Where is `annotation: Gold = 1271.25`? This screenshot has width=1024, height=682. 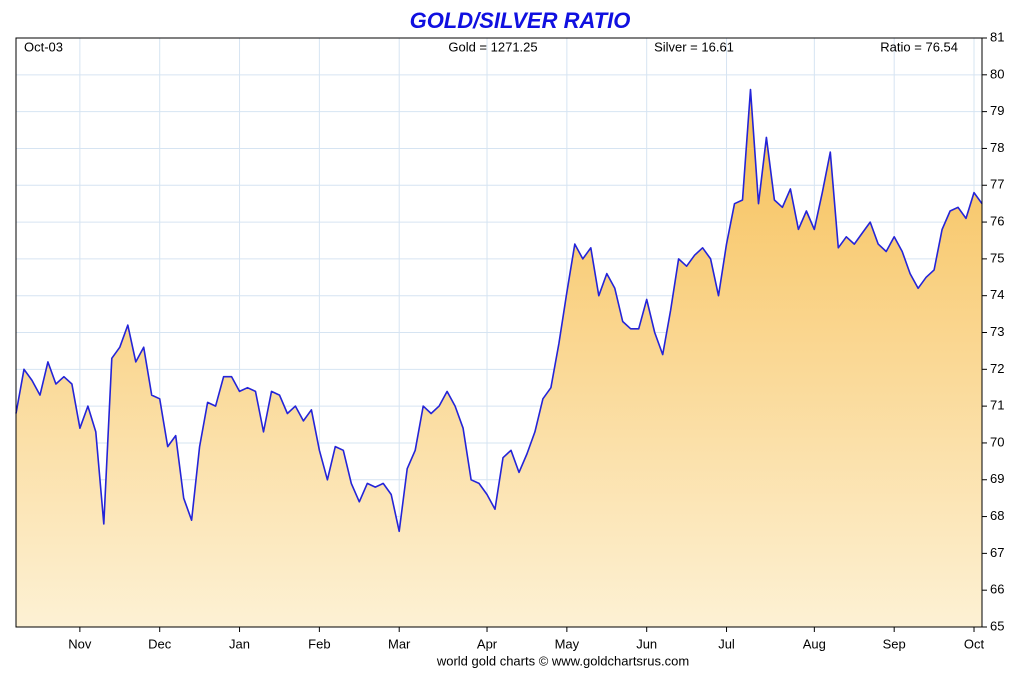 annotation: Gold = 1271.25 is located at coordinates (492, 46).